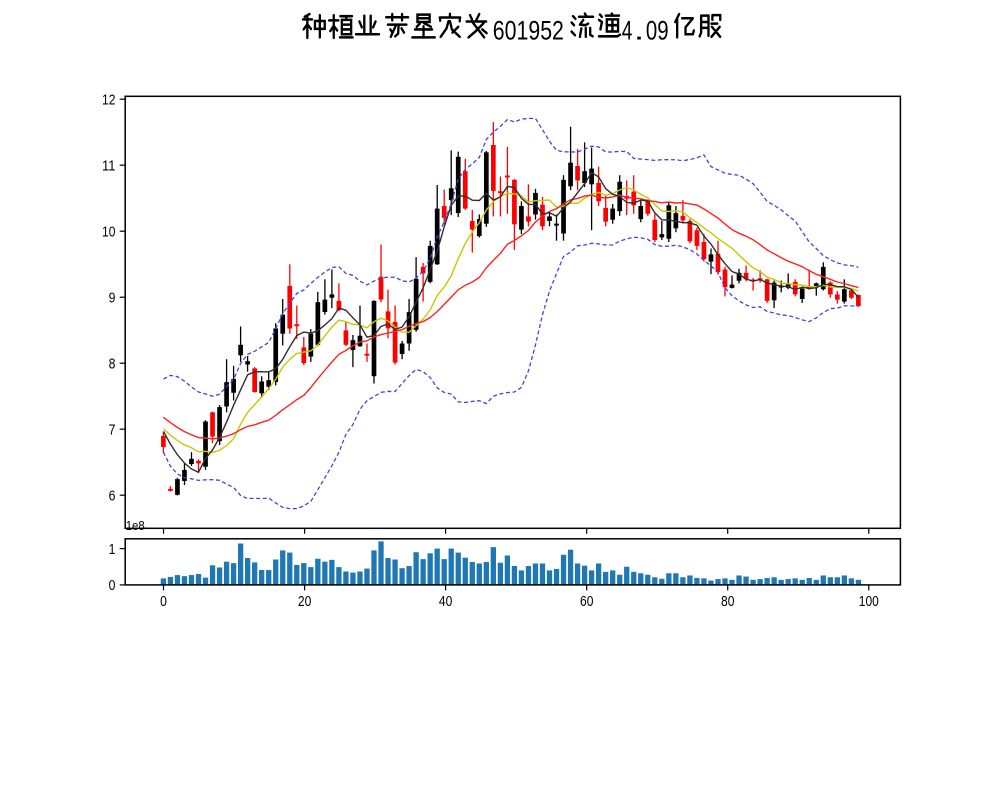 The width and height of the screenshot is (1000, 800). What do you see at coordinates (112, 550) in the screenshot?
I see `svg-text: 1` at bounding box center [112, 550].